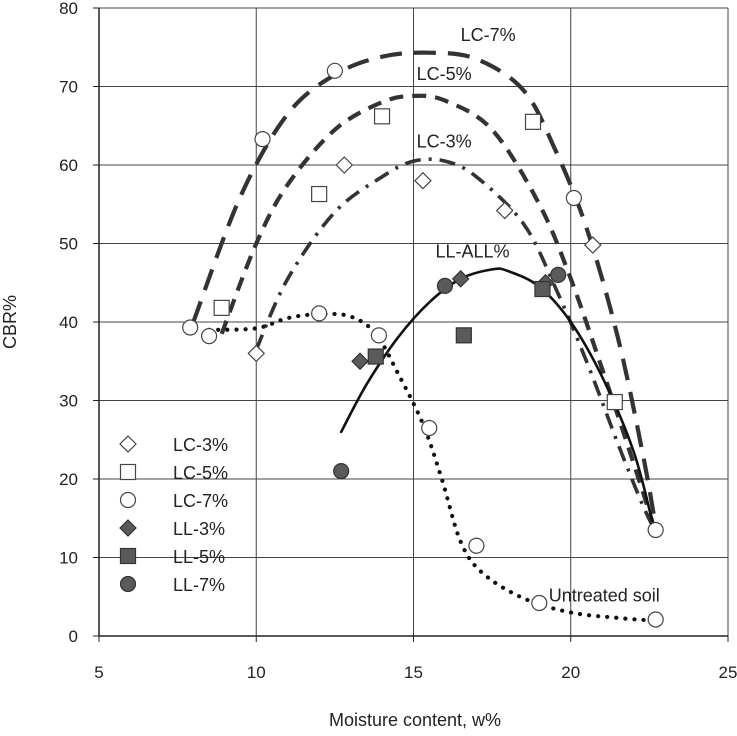 Image resolution: width=737 pixels, height=736 pixels. I want to click on x-tick-label: 10, so click(256, 672).